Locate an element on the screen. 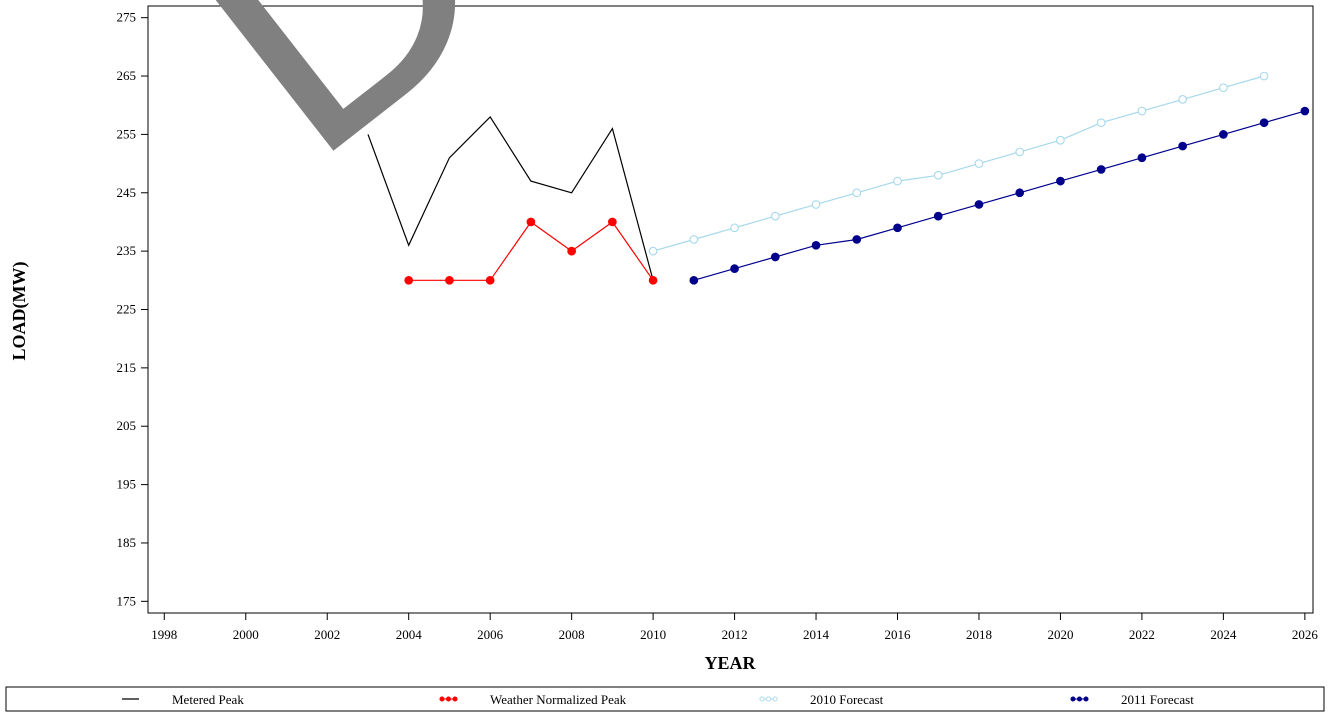 Image resolution: width=1332 pixels, height=713 pixels. x-tick-label-2000: 2000 is located at coordinates (246, 634).